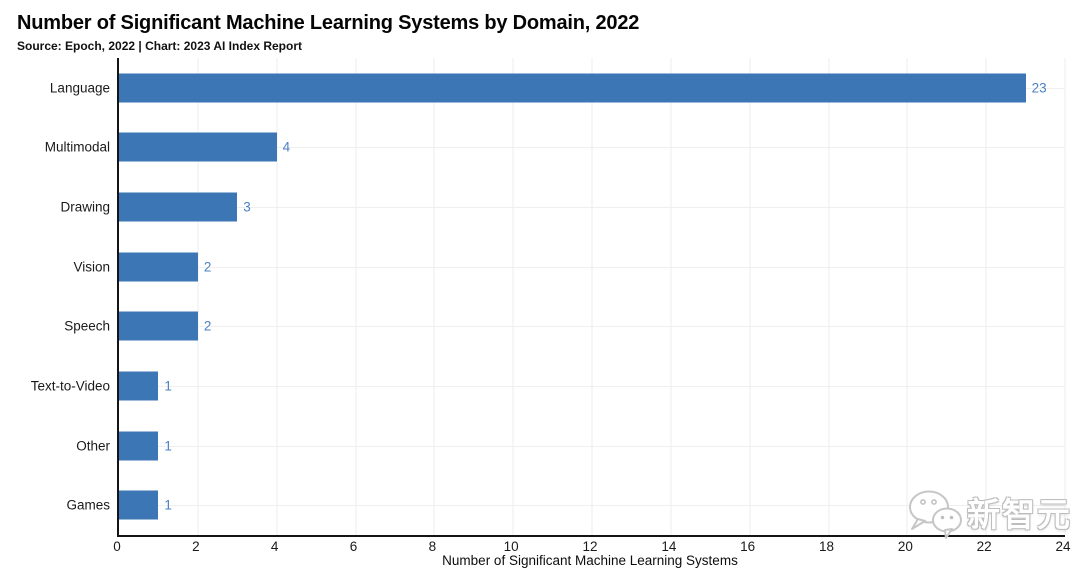  What do you see at coordinates (274, 546) in the screenshot?
I see `x-tick-label: 4` at bounding box center [274, 546].